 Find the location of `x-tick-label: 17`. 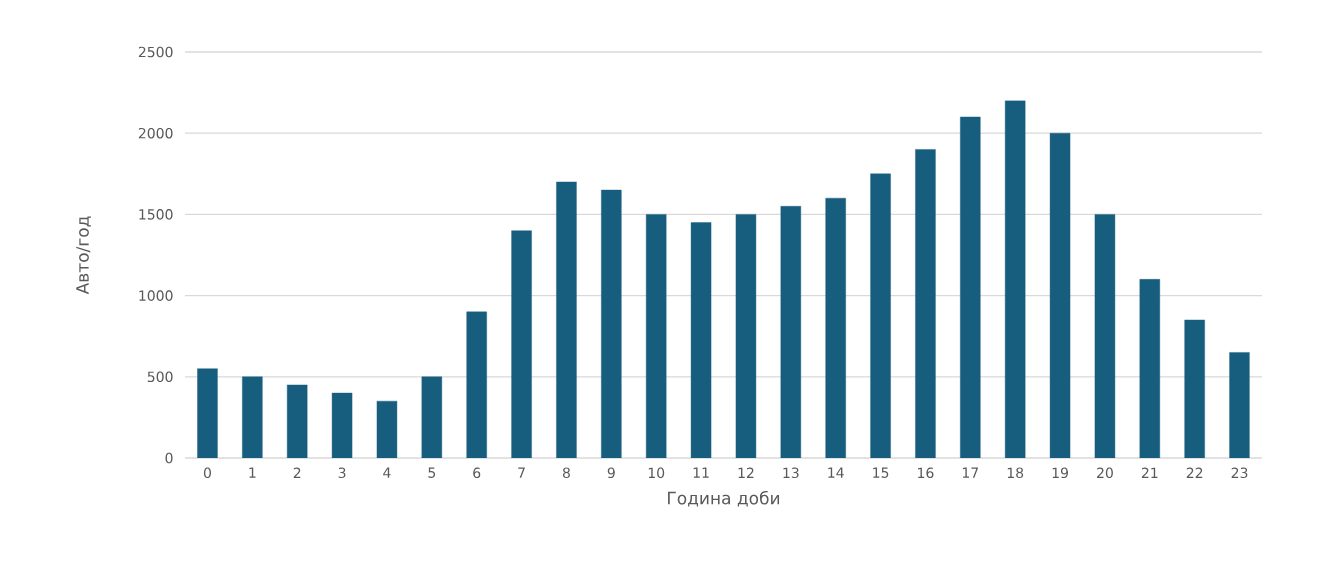

x-tick-label: 17 is located at coordinates (970, 472).